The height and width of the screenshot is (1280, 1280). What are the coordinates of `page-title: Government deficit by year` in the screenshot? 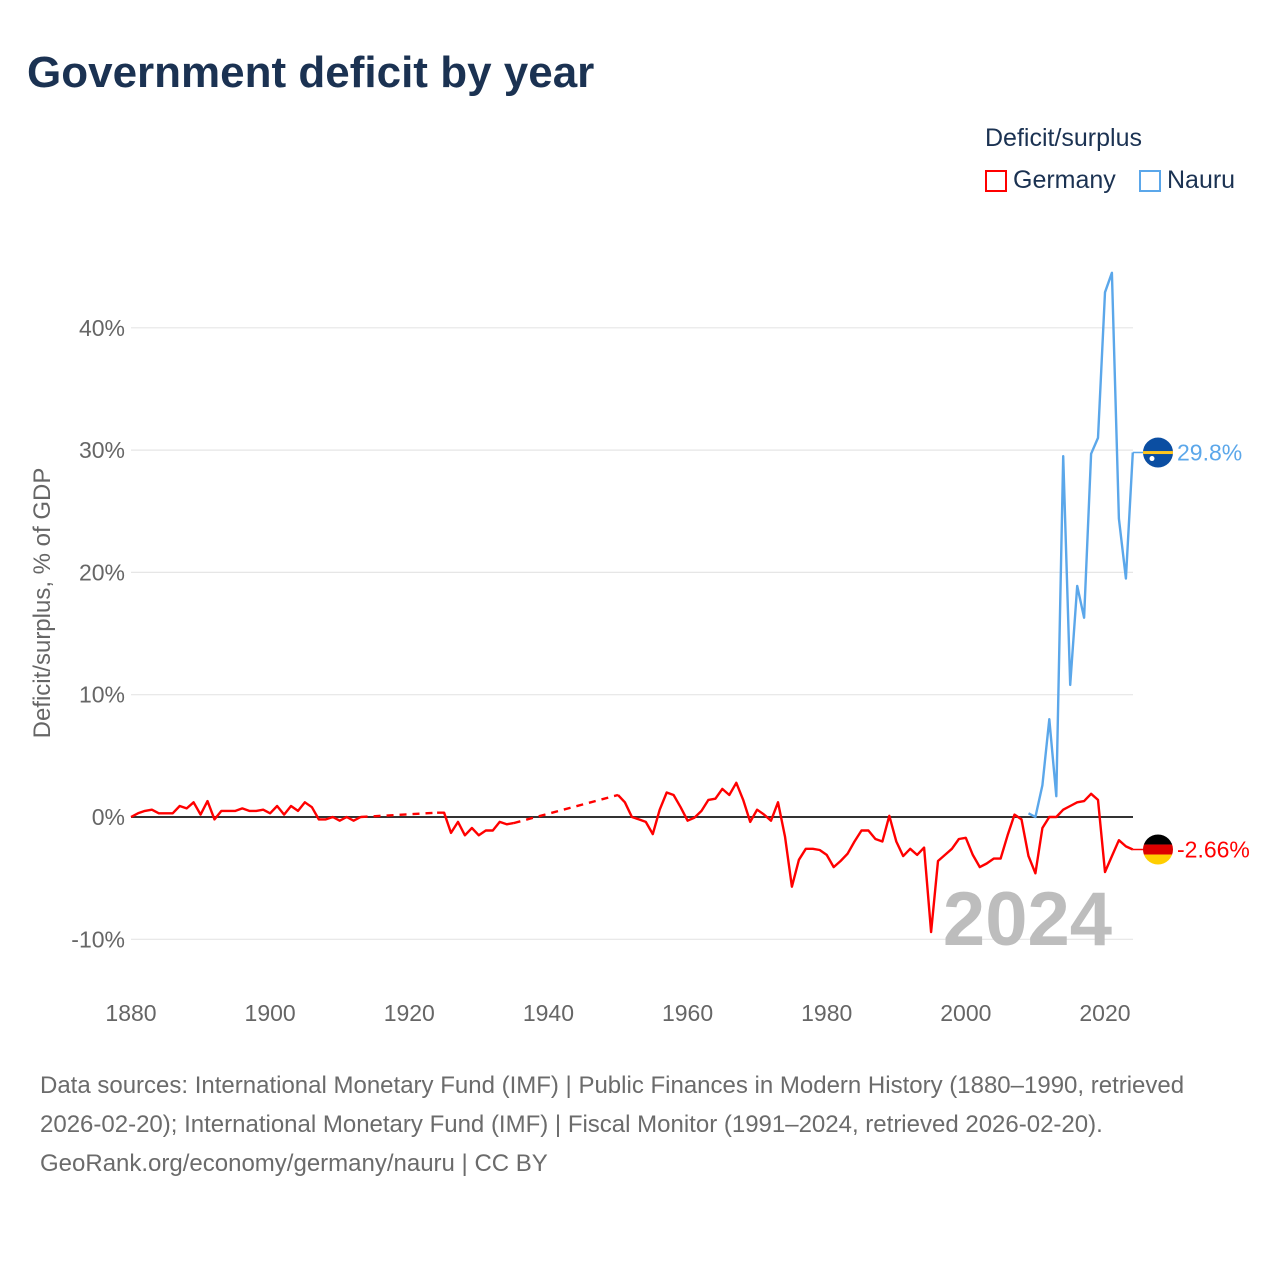 It's located at (311, 72).